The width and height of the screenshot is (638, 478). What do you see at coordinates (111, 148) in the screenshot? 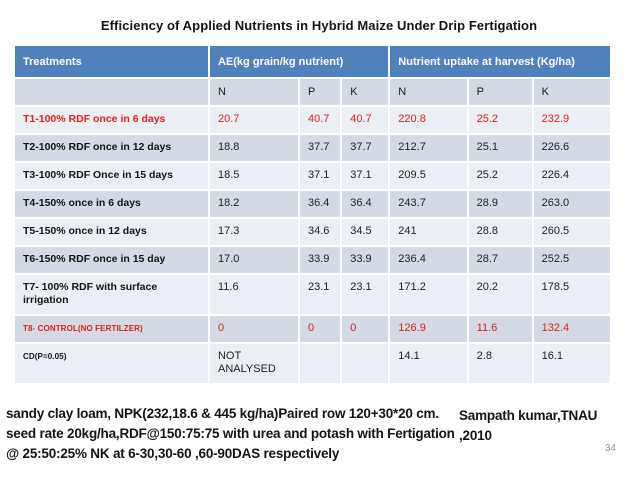
I see `treatment-label: T2-100% RDF once in 12 days` at bounding box center [111, 148].